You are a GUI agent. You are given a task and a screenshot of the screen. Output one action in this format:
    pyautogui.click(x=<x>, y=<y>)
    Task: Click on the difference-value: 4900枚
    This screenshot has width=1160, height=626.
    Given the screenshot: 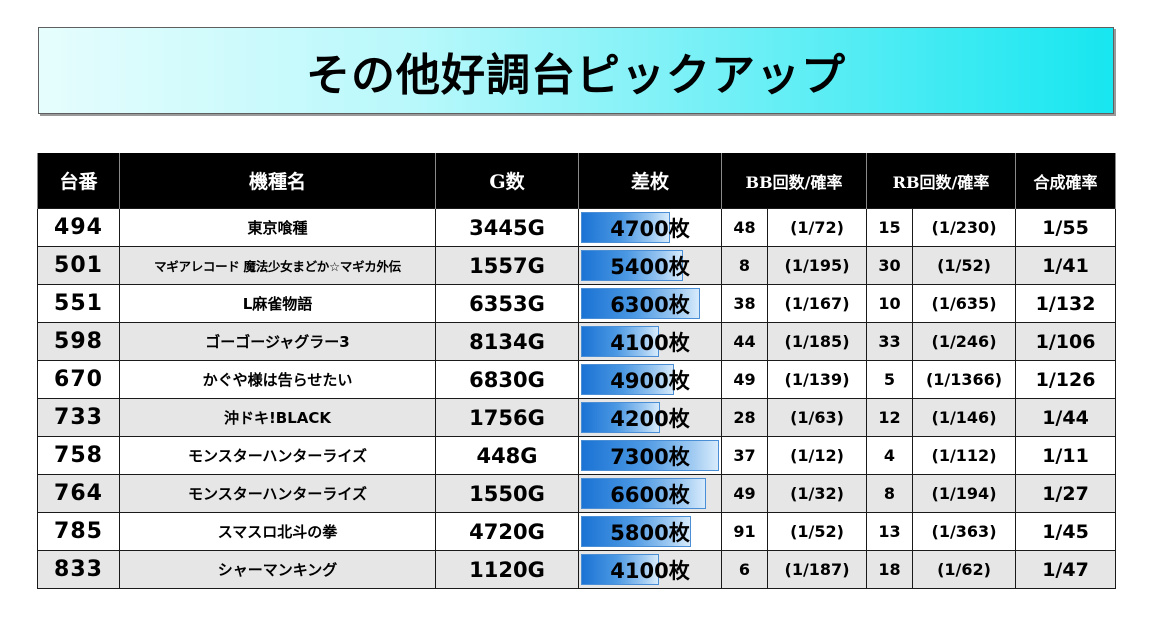 What is the action you would take?
    pyautogui.click(x=650, y=380)
    